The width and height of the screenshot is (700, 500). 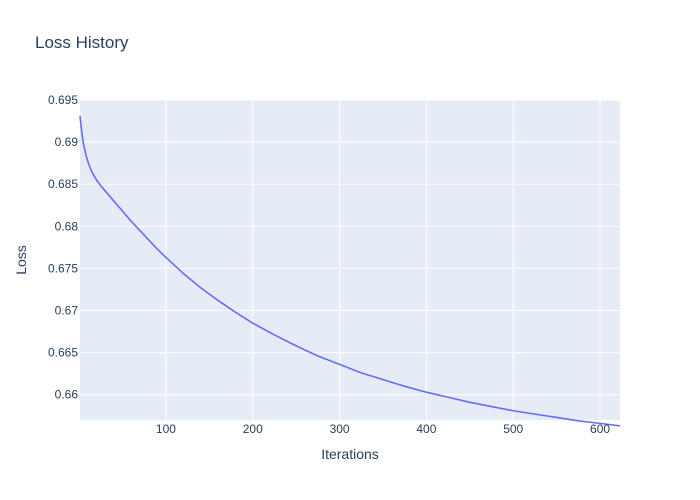 What do you see at coordinates (513, 429) in the screenshot?
I see `x-tick-label: 500` at bounding box center [513, 429].